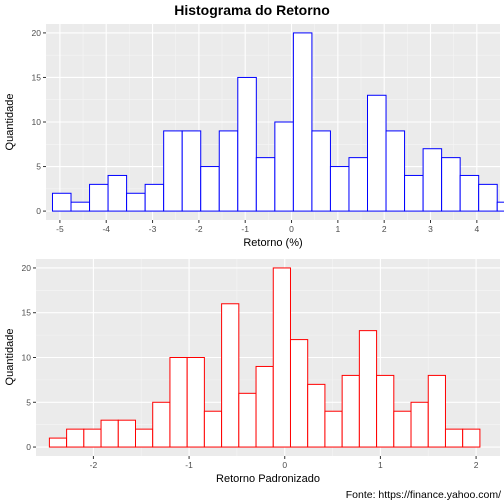 This screenshot has height=504, width=504. What do you see at coordinates (423, 495) in the screenshot?
I see `source-caption: Fonte: https://finance.yahoo.com/` at bounding box center [423, 495].